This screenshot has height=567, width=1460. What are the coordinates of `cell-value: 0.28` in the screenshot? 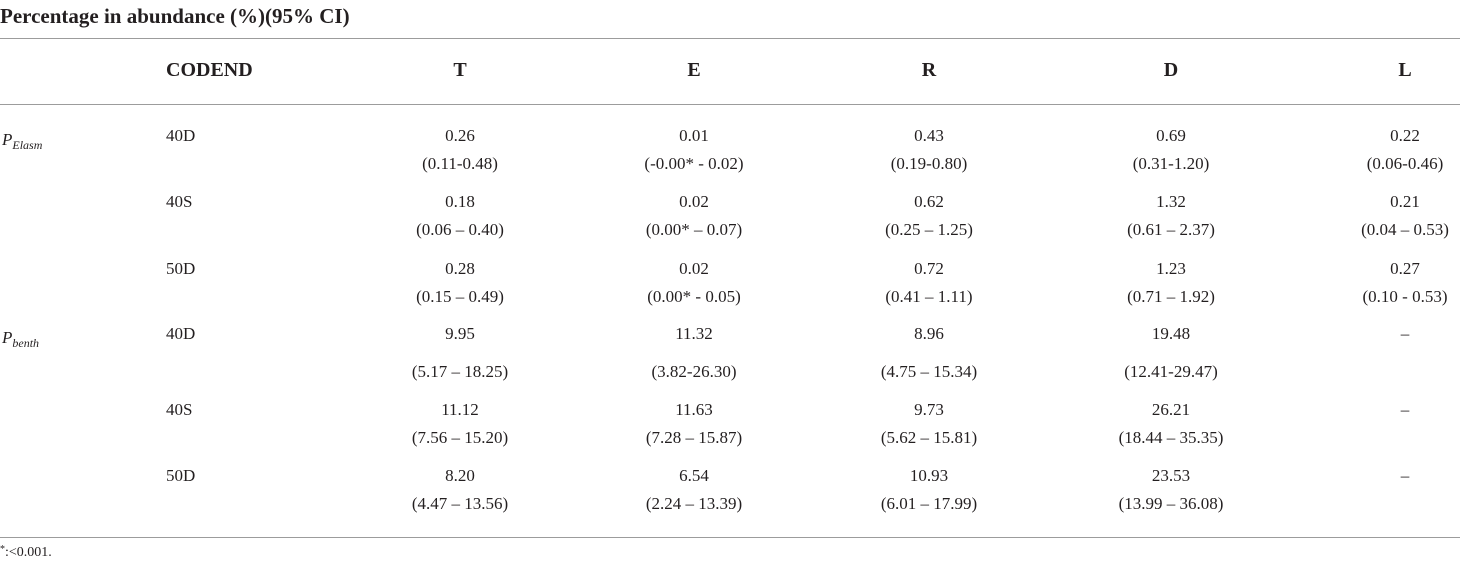 It's located at (460, 268).